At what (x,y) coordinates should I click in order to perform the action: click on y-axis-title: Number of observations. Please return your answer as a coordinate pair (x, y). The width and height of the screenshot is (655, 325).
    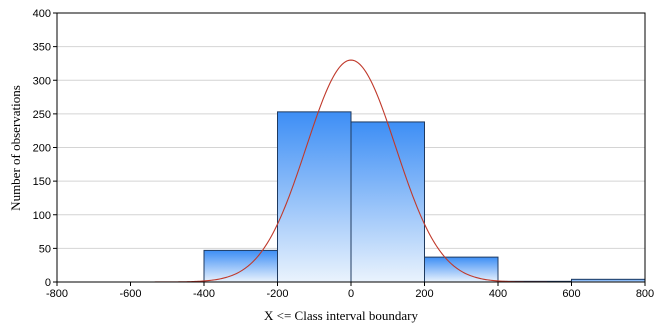
    Looking at the image, I should click on (15, 148).